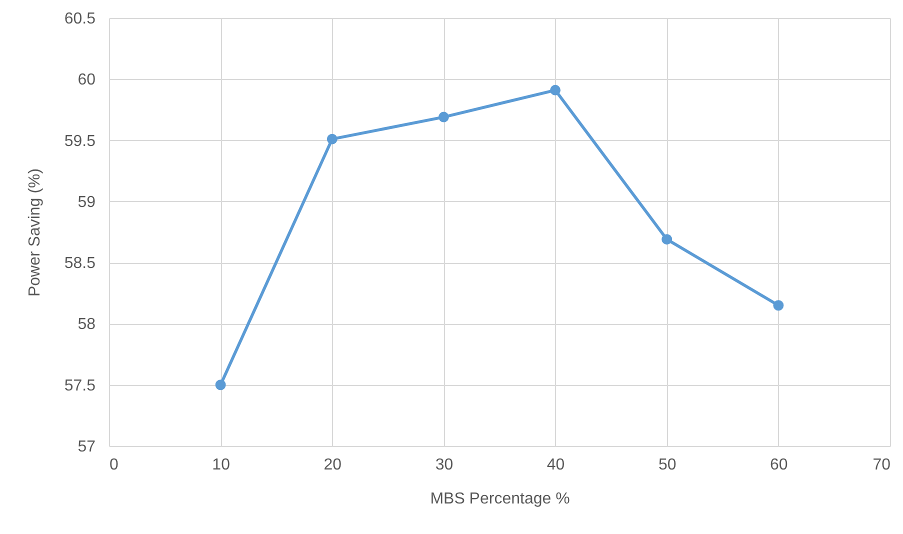 The width and height of the screenshot is (903, 534). I want to click on x-tick-label: 30, so click(444, 465).